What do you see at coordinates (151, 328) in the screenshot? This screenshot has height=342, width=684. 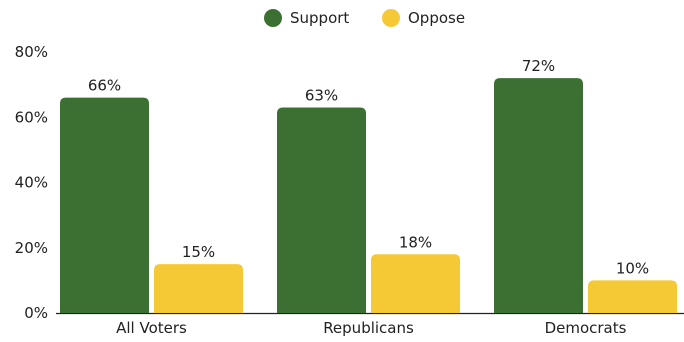 I see `category-label: All Voters` at bounding box center [151, 328].